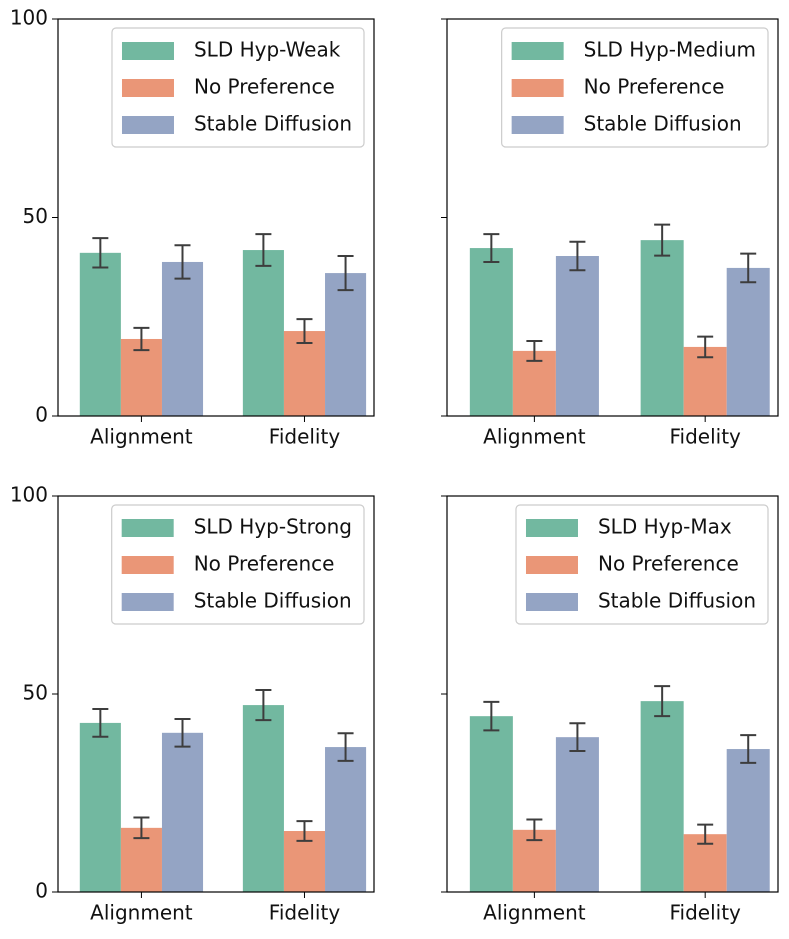 This screenshot has width=789, height=939. What do you see at coordinates (665, 527) in the screenshot?
I see `legend-label: SLD Hyp-Max` at bounding box center [665, 527].